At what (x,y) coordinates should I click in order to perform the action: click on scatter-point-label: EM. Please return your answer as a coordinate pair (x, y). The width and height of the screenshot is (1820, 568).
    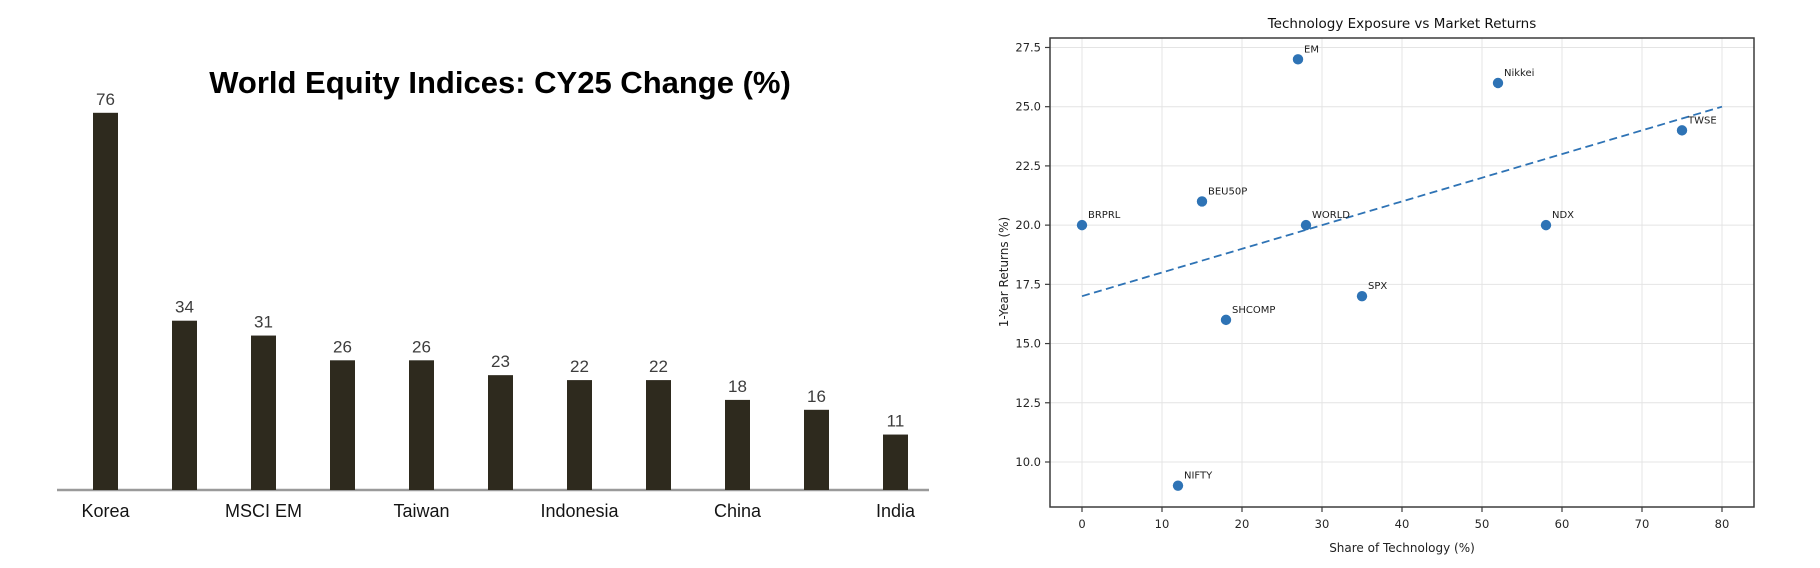
    Looking at the image, I should click on (1311, 49).